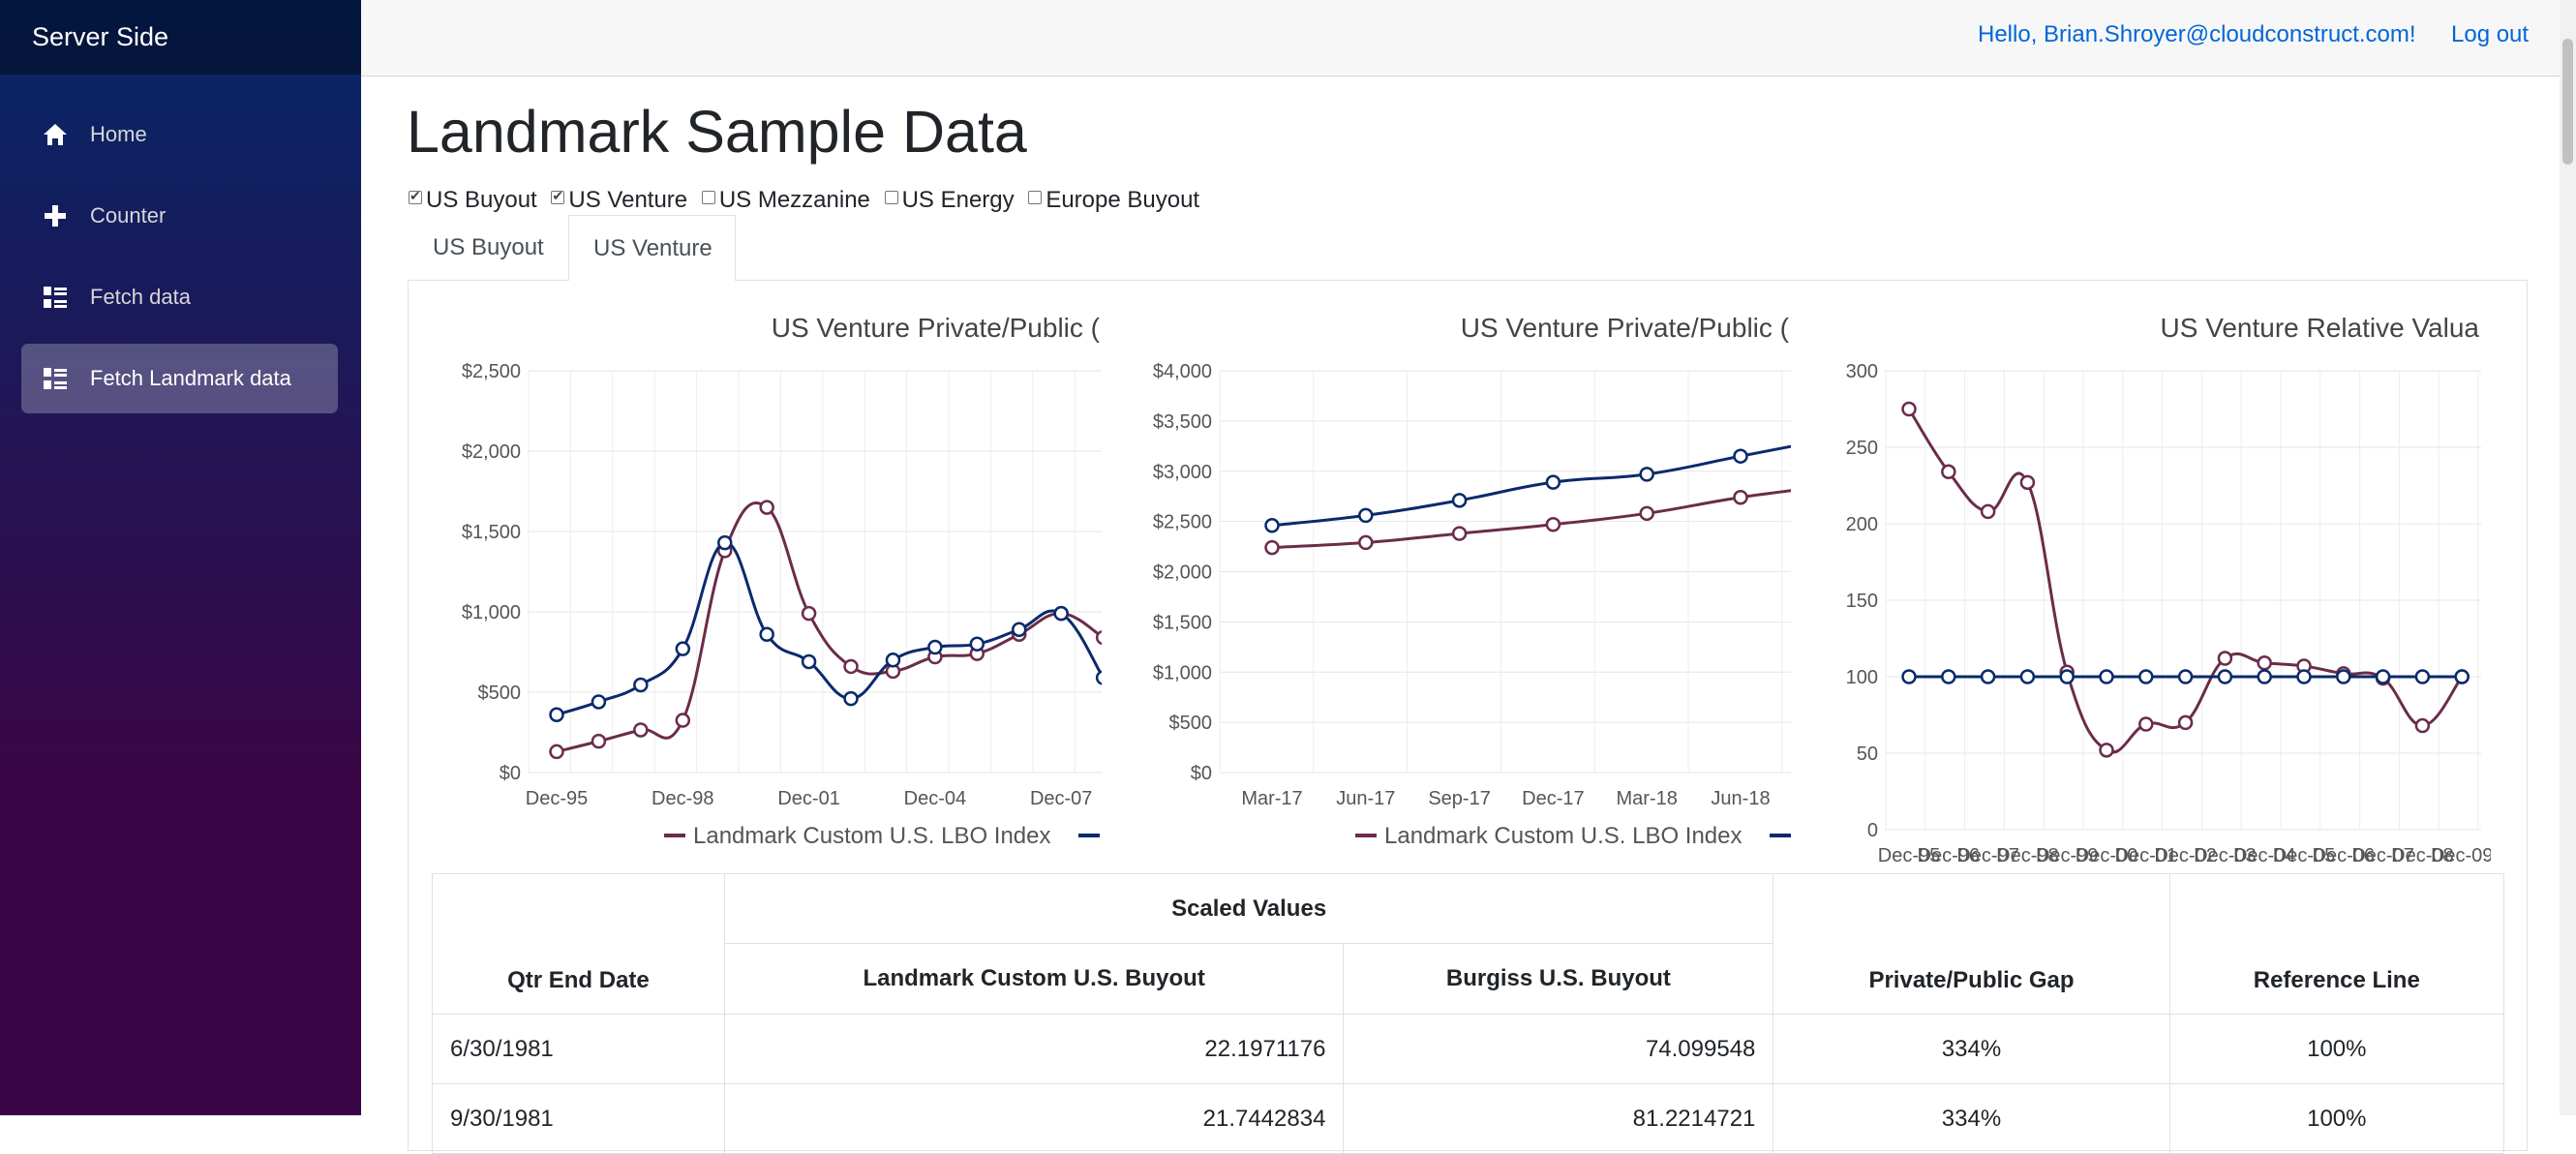 The image size is (2576, 1154). I want to click on sidebar-item-label: Counter, so click(129, 215).